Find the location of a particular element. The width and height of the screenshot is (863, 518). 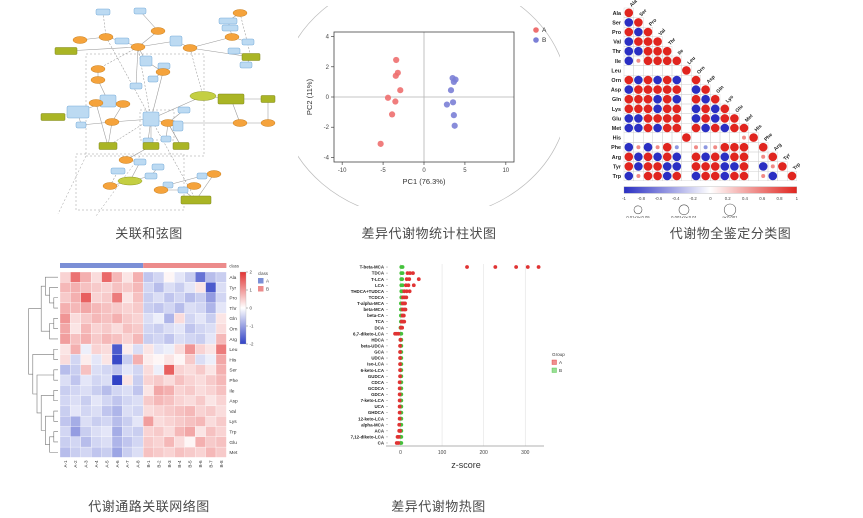

svg-text: B-6 is located at coordinates (200, 464).